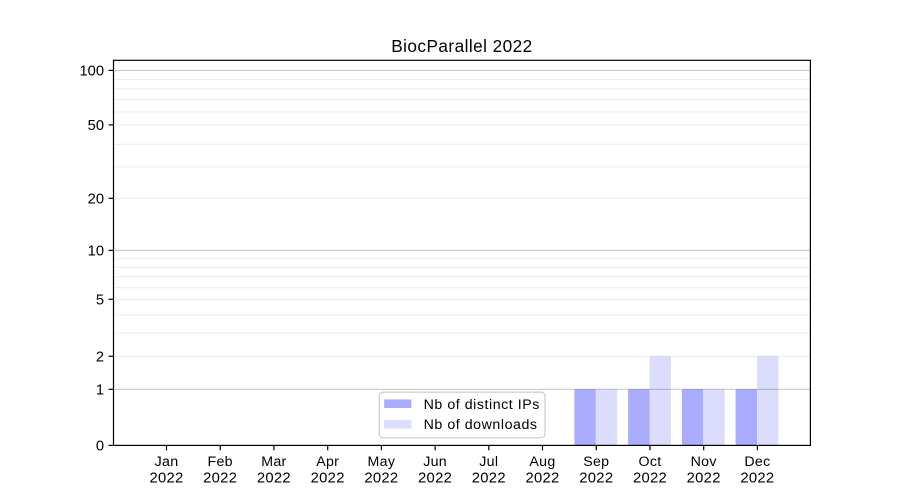 This screenshot has height=500, width=900. What do you see at coordinates (596, 462) in the screenshot?
I see `svg-text: Sep` at bounding box center [596, 462].